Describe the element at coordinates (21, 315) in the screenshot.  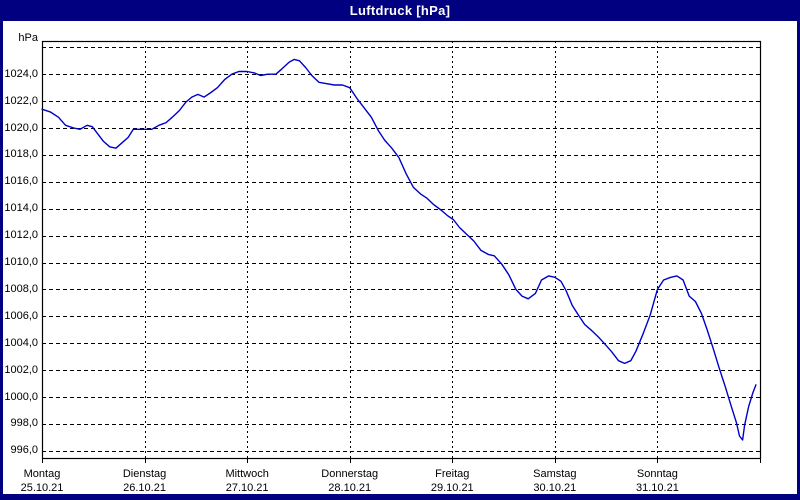
I see `y-axis-tick-label: 1006,0` at that location.